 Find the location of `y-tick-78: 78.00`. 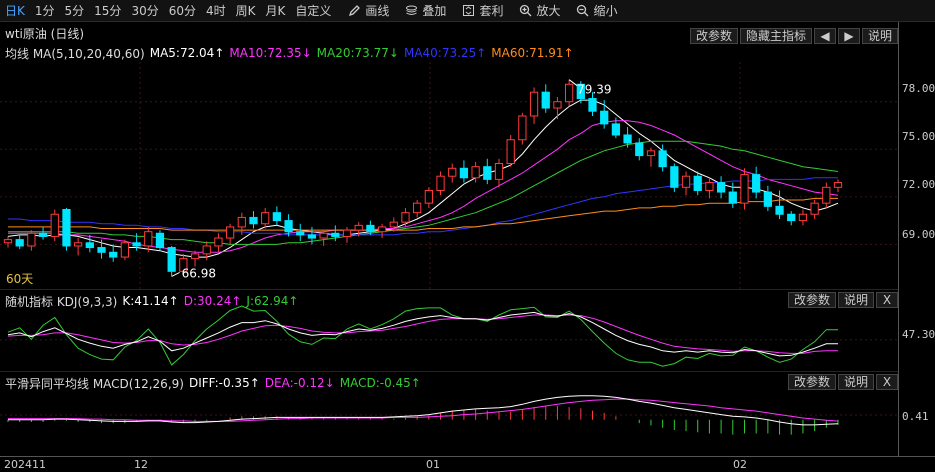

y-tick-78: 78.00 is located at coordinates (918, 88).